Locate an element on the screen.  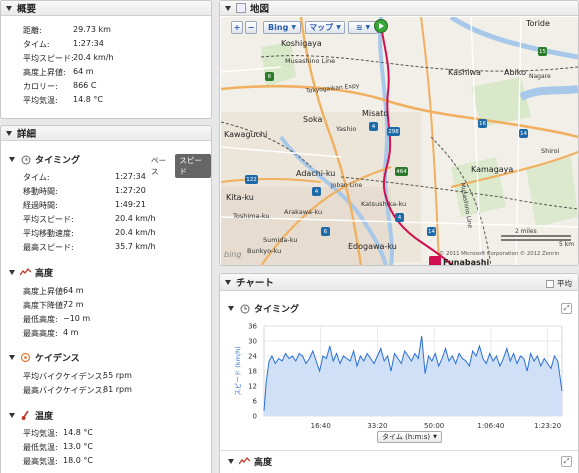
xaxis-select: タイム (h:m:s) ▼ is located at coordinates (410, 437).